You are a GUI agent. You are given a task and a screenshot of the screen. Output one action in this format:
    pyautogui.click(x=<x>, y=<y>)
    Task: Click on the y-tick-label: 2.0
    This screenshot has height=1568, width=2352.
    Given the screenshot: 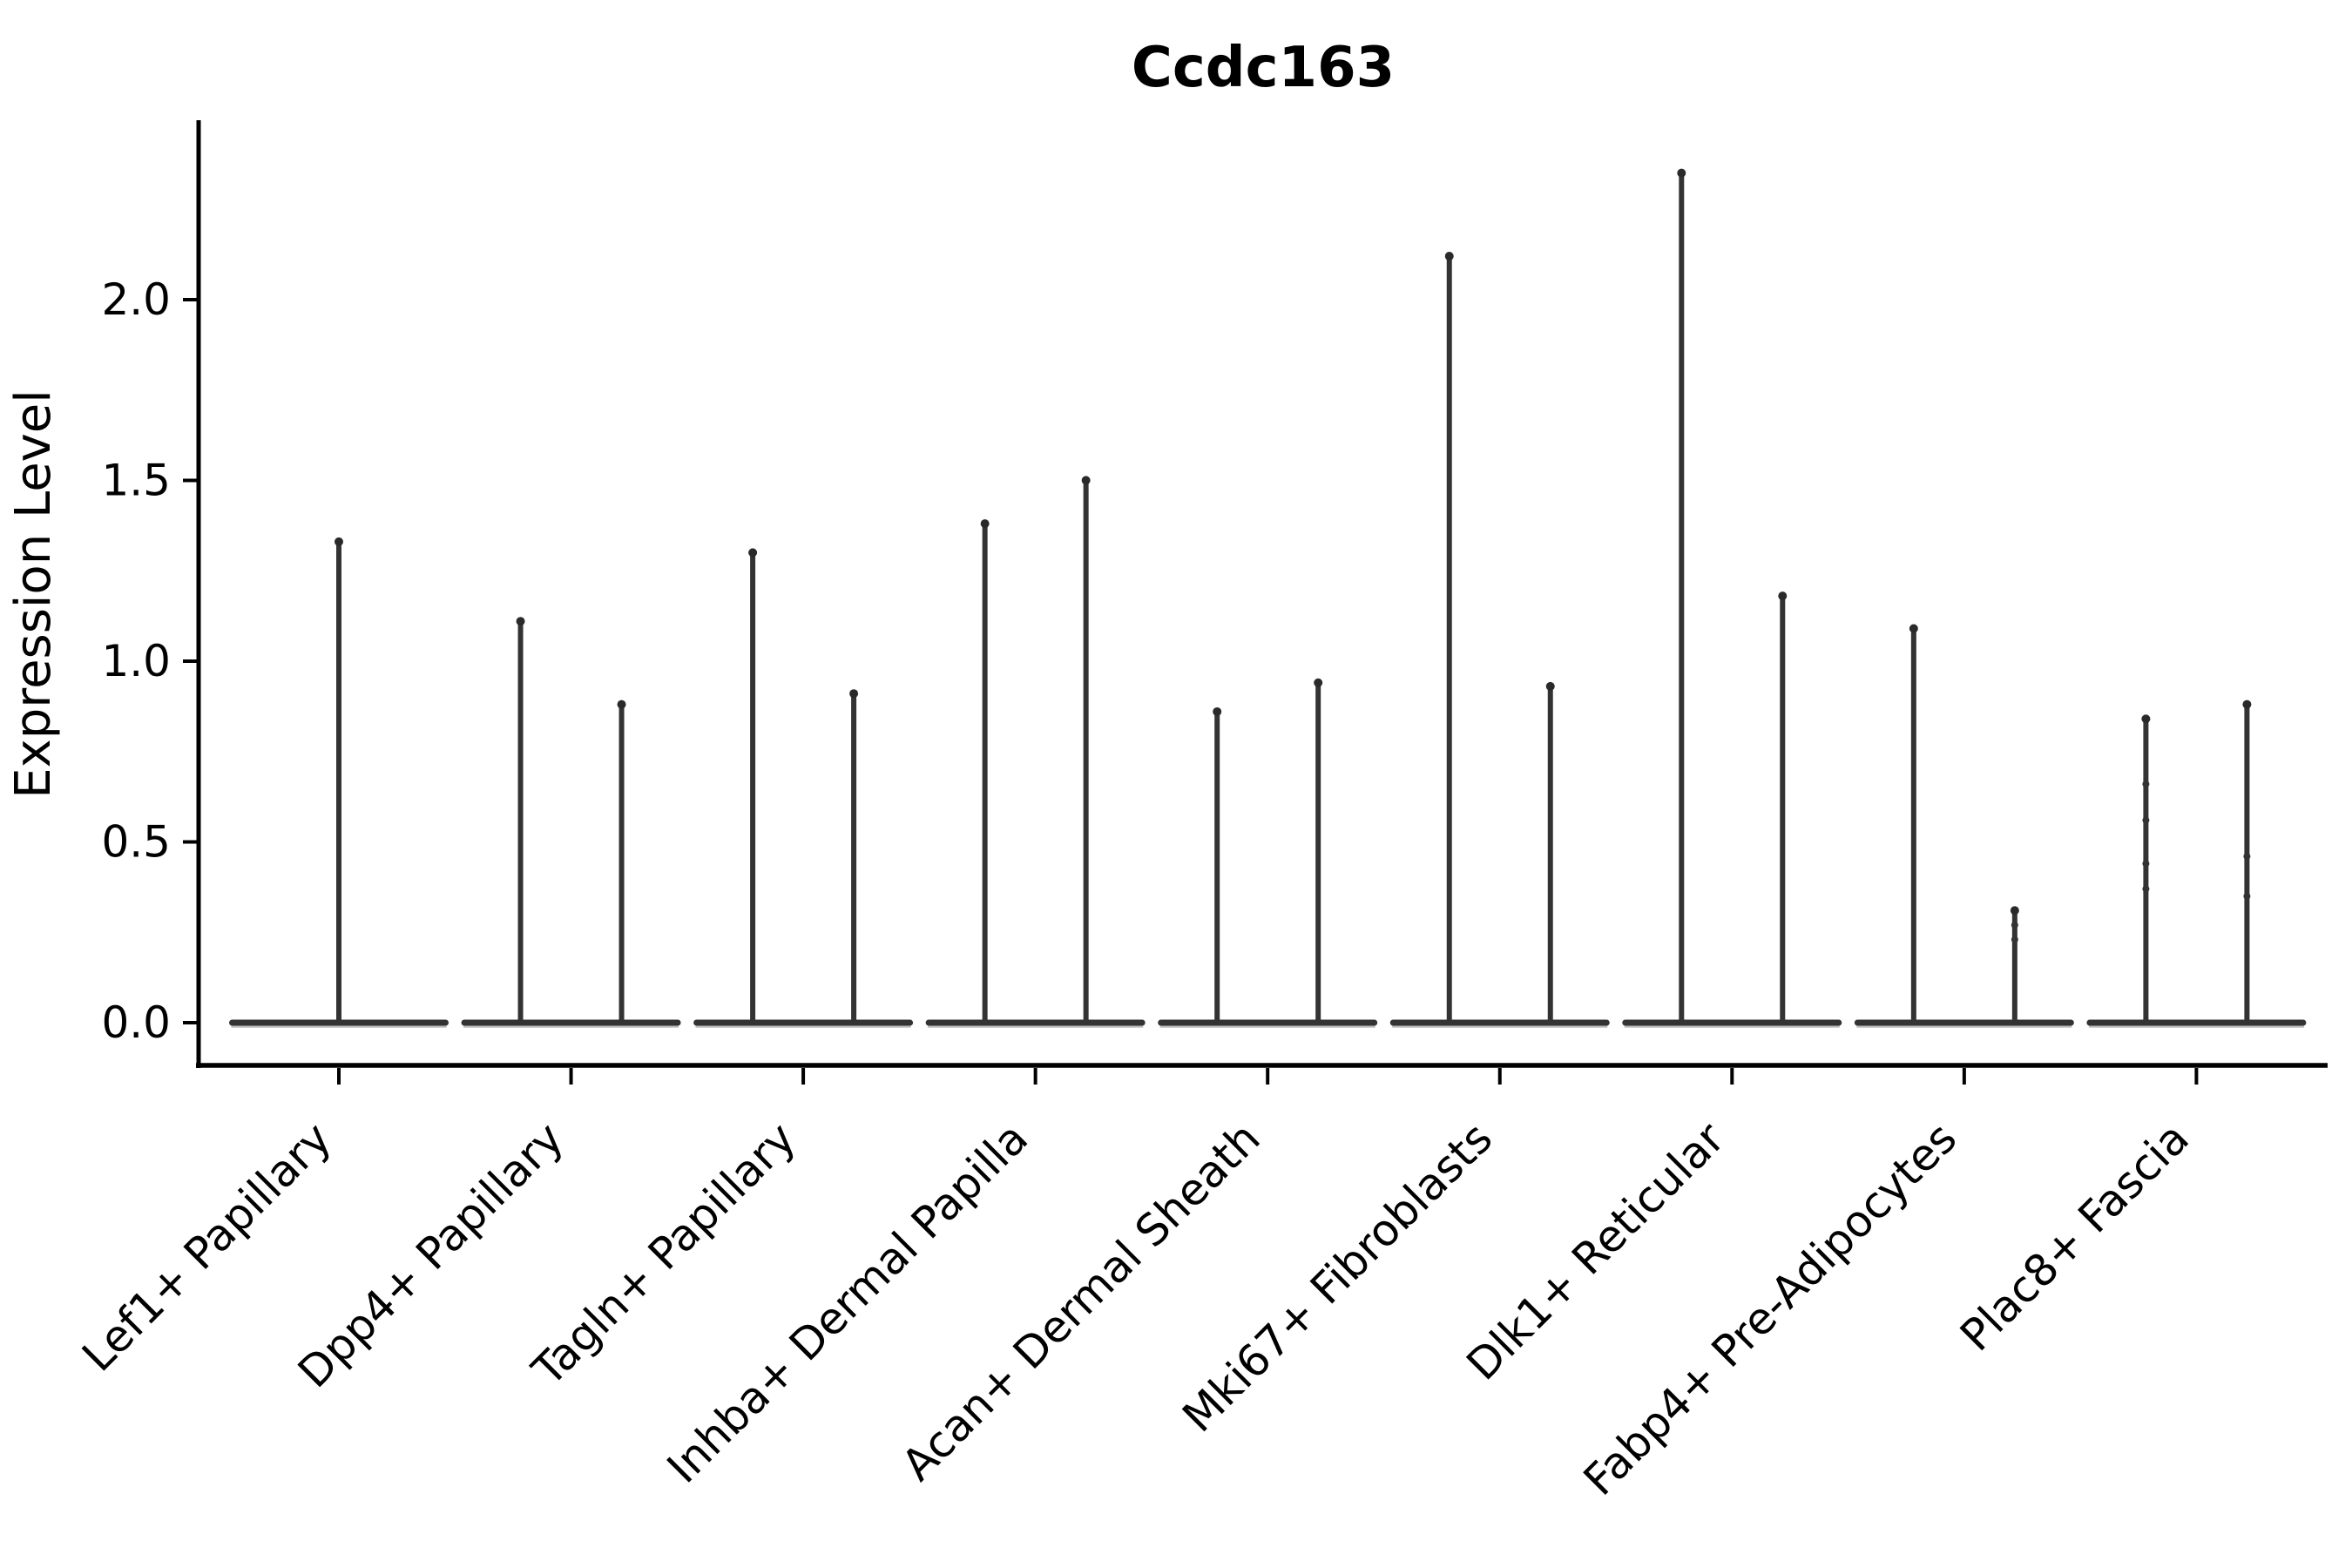 What is the action you would take?
    pyautogui.click(x=136, y=299)
    